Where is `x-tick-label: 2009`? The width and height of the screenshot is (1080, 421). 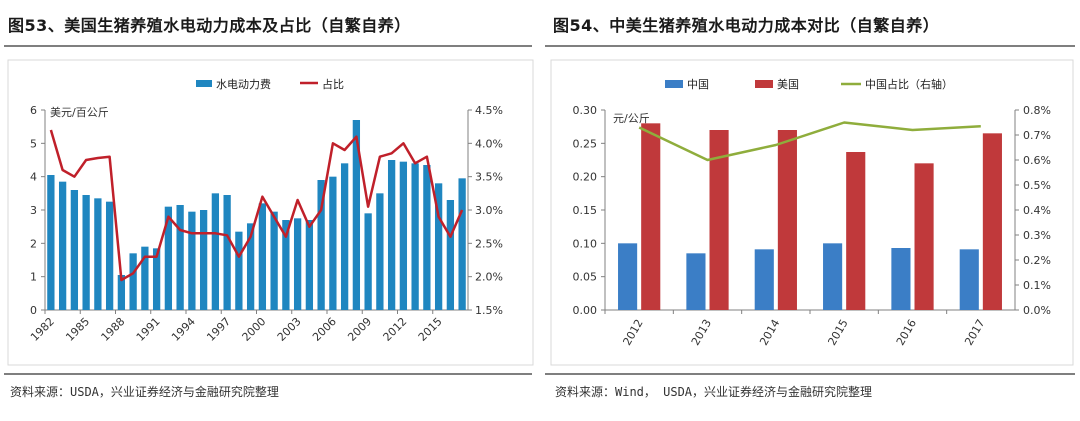
x-tick-label: 2009 is located at coordinates (359, 329).